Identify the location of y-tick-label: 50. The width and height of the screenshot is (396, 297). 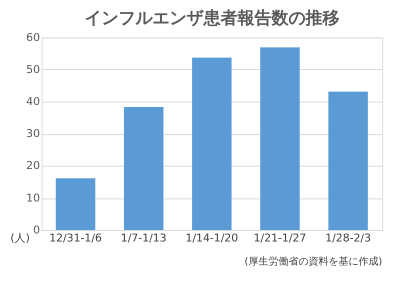
(33, 69).